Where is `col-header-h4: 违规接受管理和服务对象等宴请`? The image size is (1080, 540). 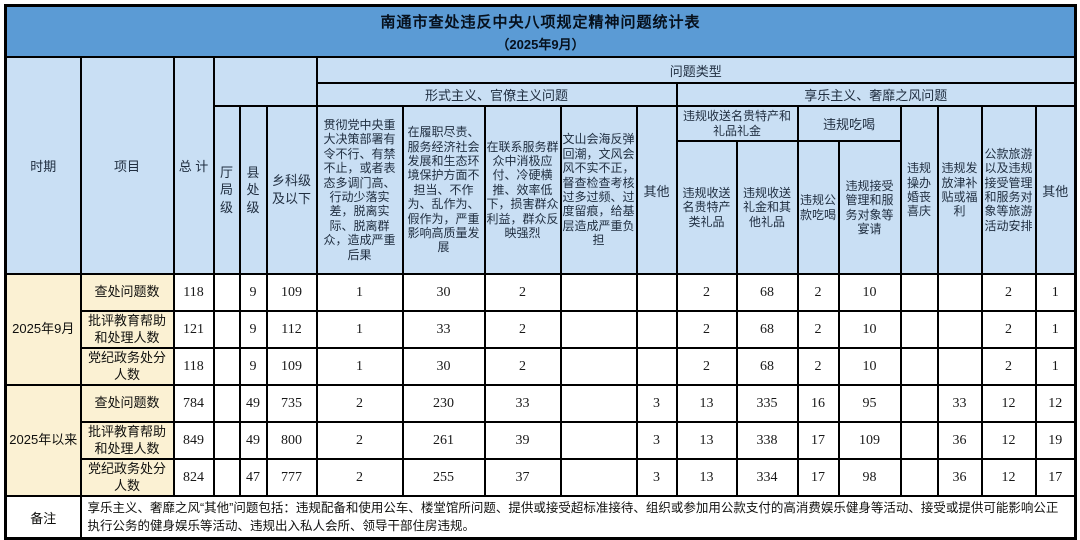 col-header-h4: 违规接受管理和服务对象等宴请 is located at coordinates (869, 207).